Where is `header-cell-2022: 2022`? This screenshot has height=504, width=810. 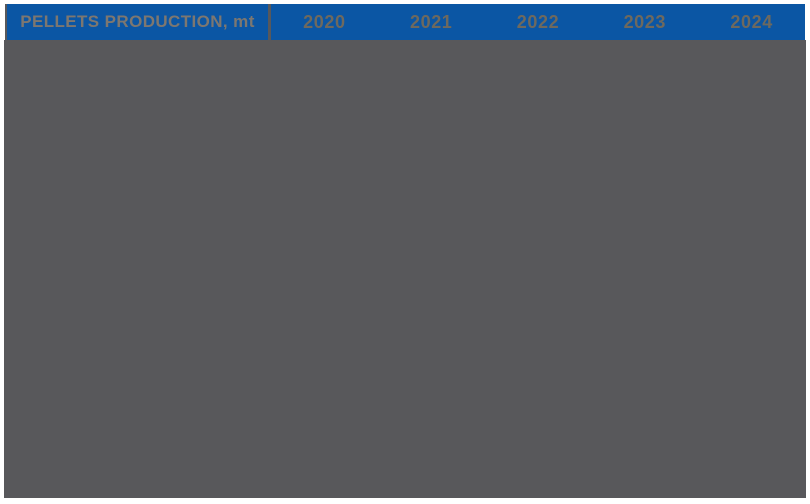
header-cell-2022: 2022 is located at coordinates (538, 22).